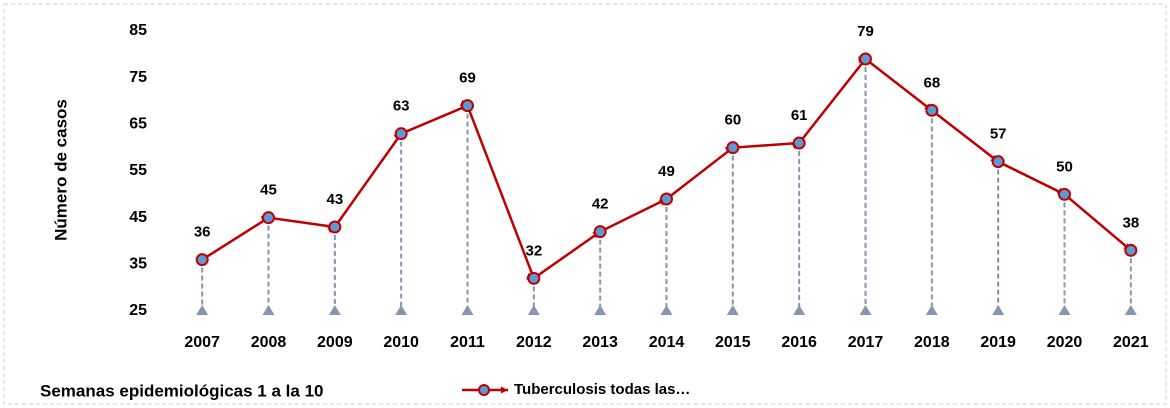  I want to click on x-tick-label: 2012, so click(534, 342).